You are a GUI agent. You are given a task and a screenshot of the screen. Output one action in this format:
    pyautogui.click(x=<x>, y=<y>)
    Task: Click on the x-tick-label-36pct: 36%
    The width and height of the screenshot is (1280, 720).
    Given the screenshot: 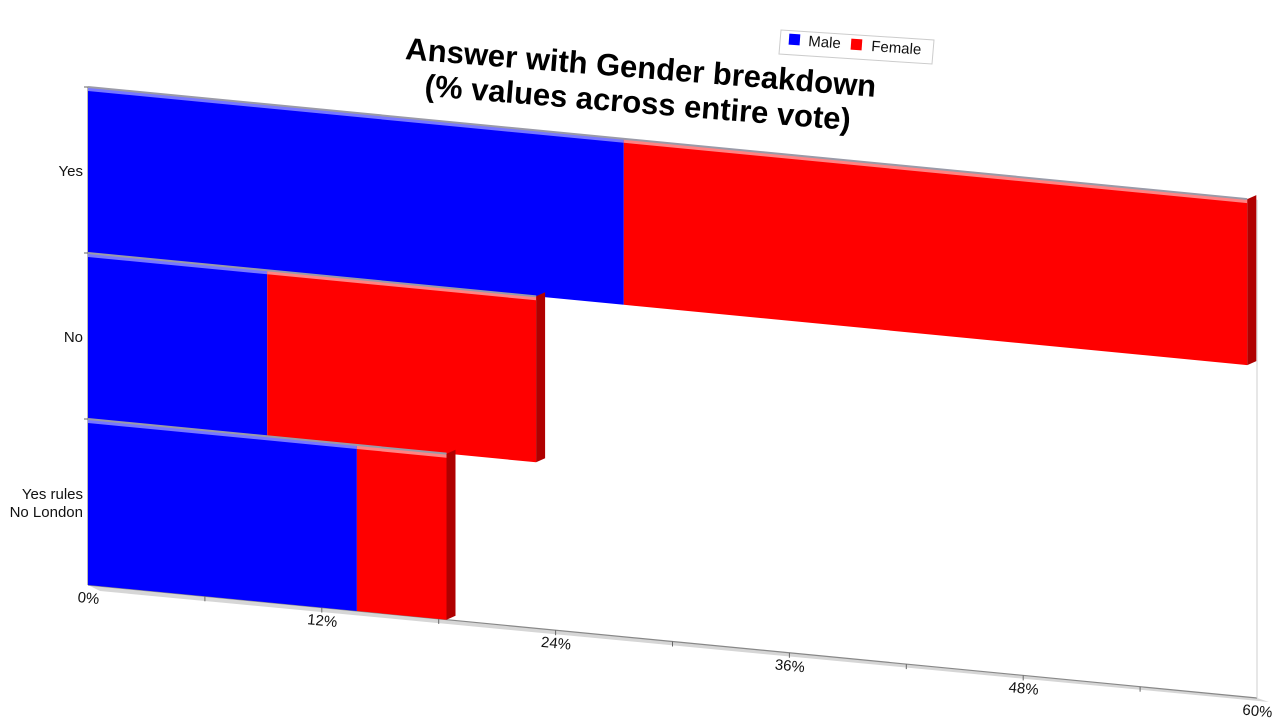 What is the action you would take?
    pyautogui.click(x=790, y=666)
    